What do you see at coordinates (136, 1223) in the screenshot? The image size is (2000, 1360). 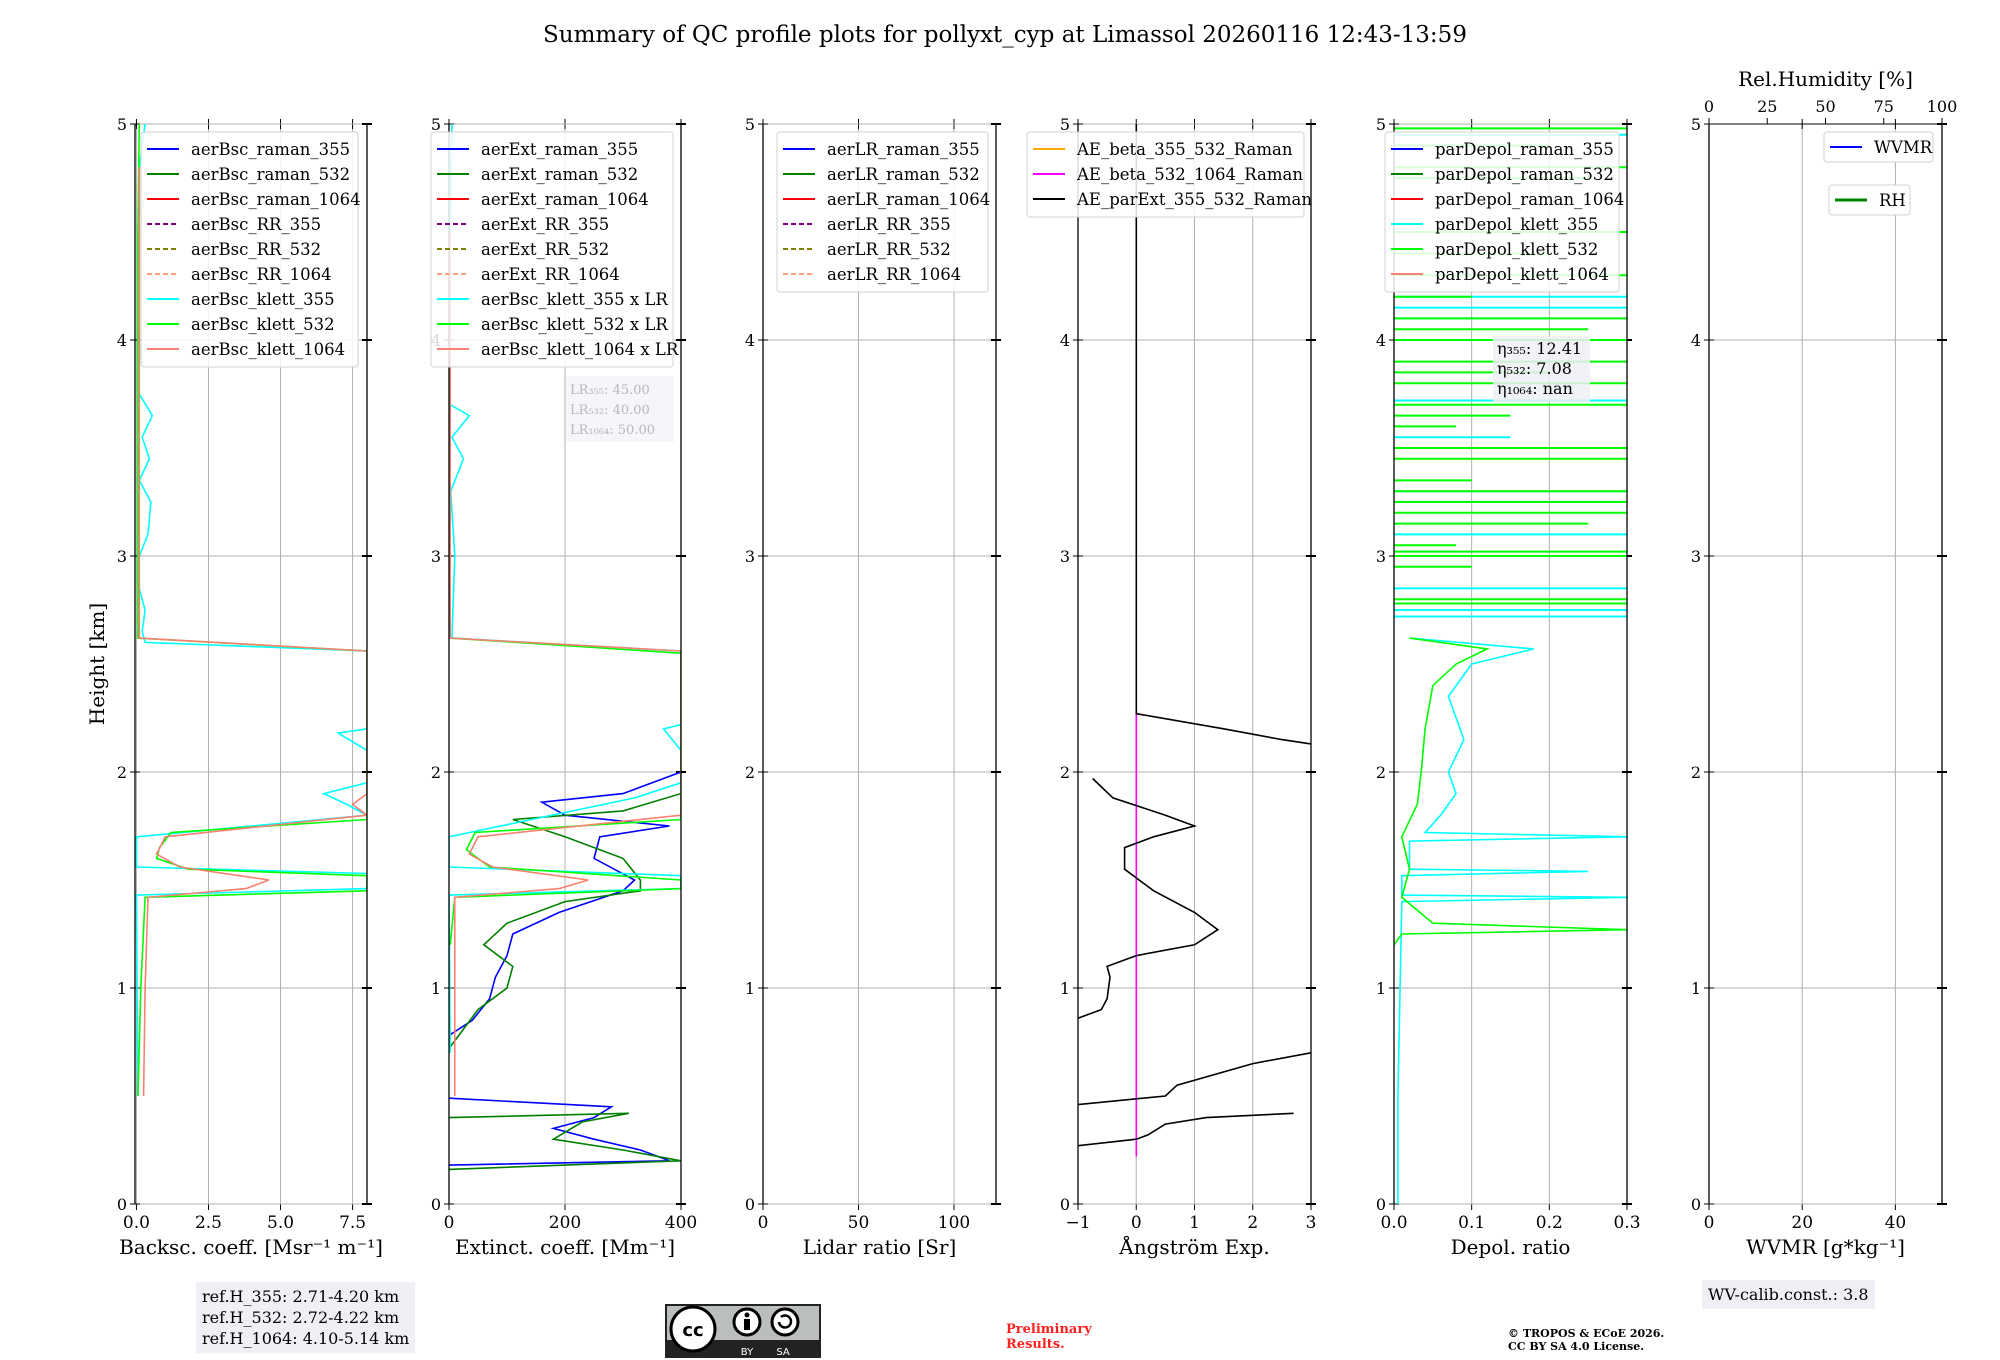 I see `x-tick-label: 0.0` at bounding box center [136, 1223].